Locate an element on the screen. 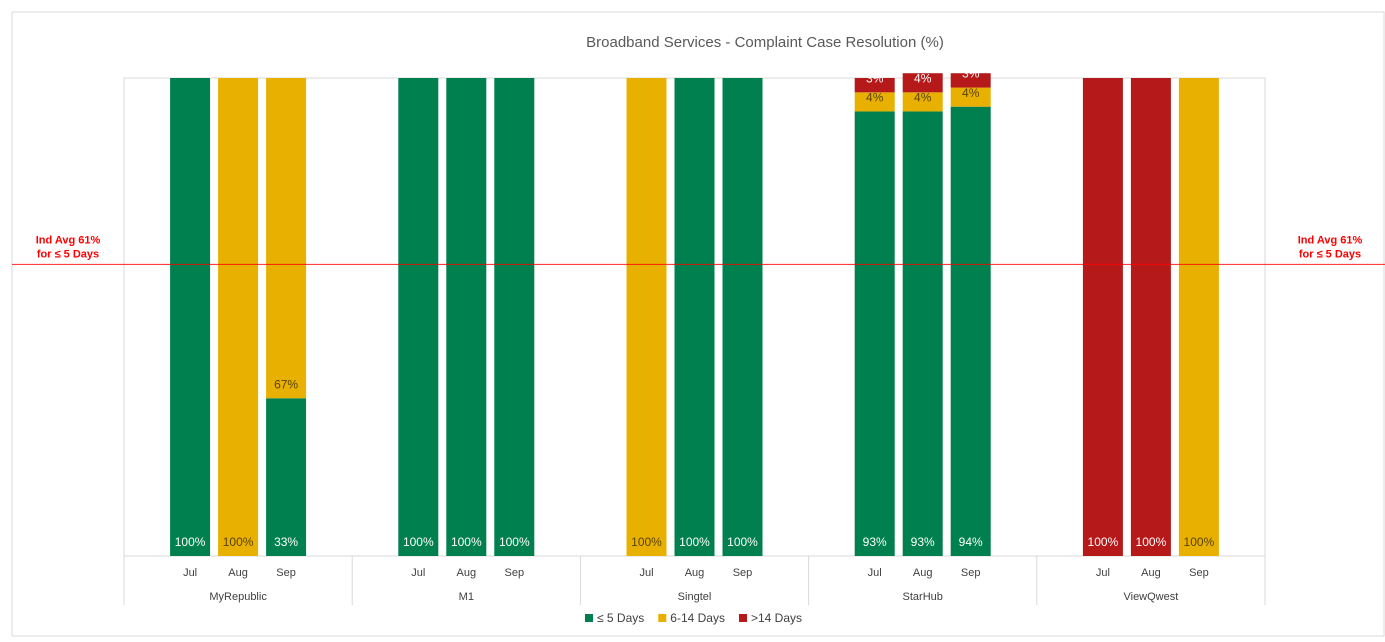 This screenshot has height=642, width=1385. data-label: 33% is located at coordinates (286, 542).